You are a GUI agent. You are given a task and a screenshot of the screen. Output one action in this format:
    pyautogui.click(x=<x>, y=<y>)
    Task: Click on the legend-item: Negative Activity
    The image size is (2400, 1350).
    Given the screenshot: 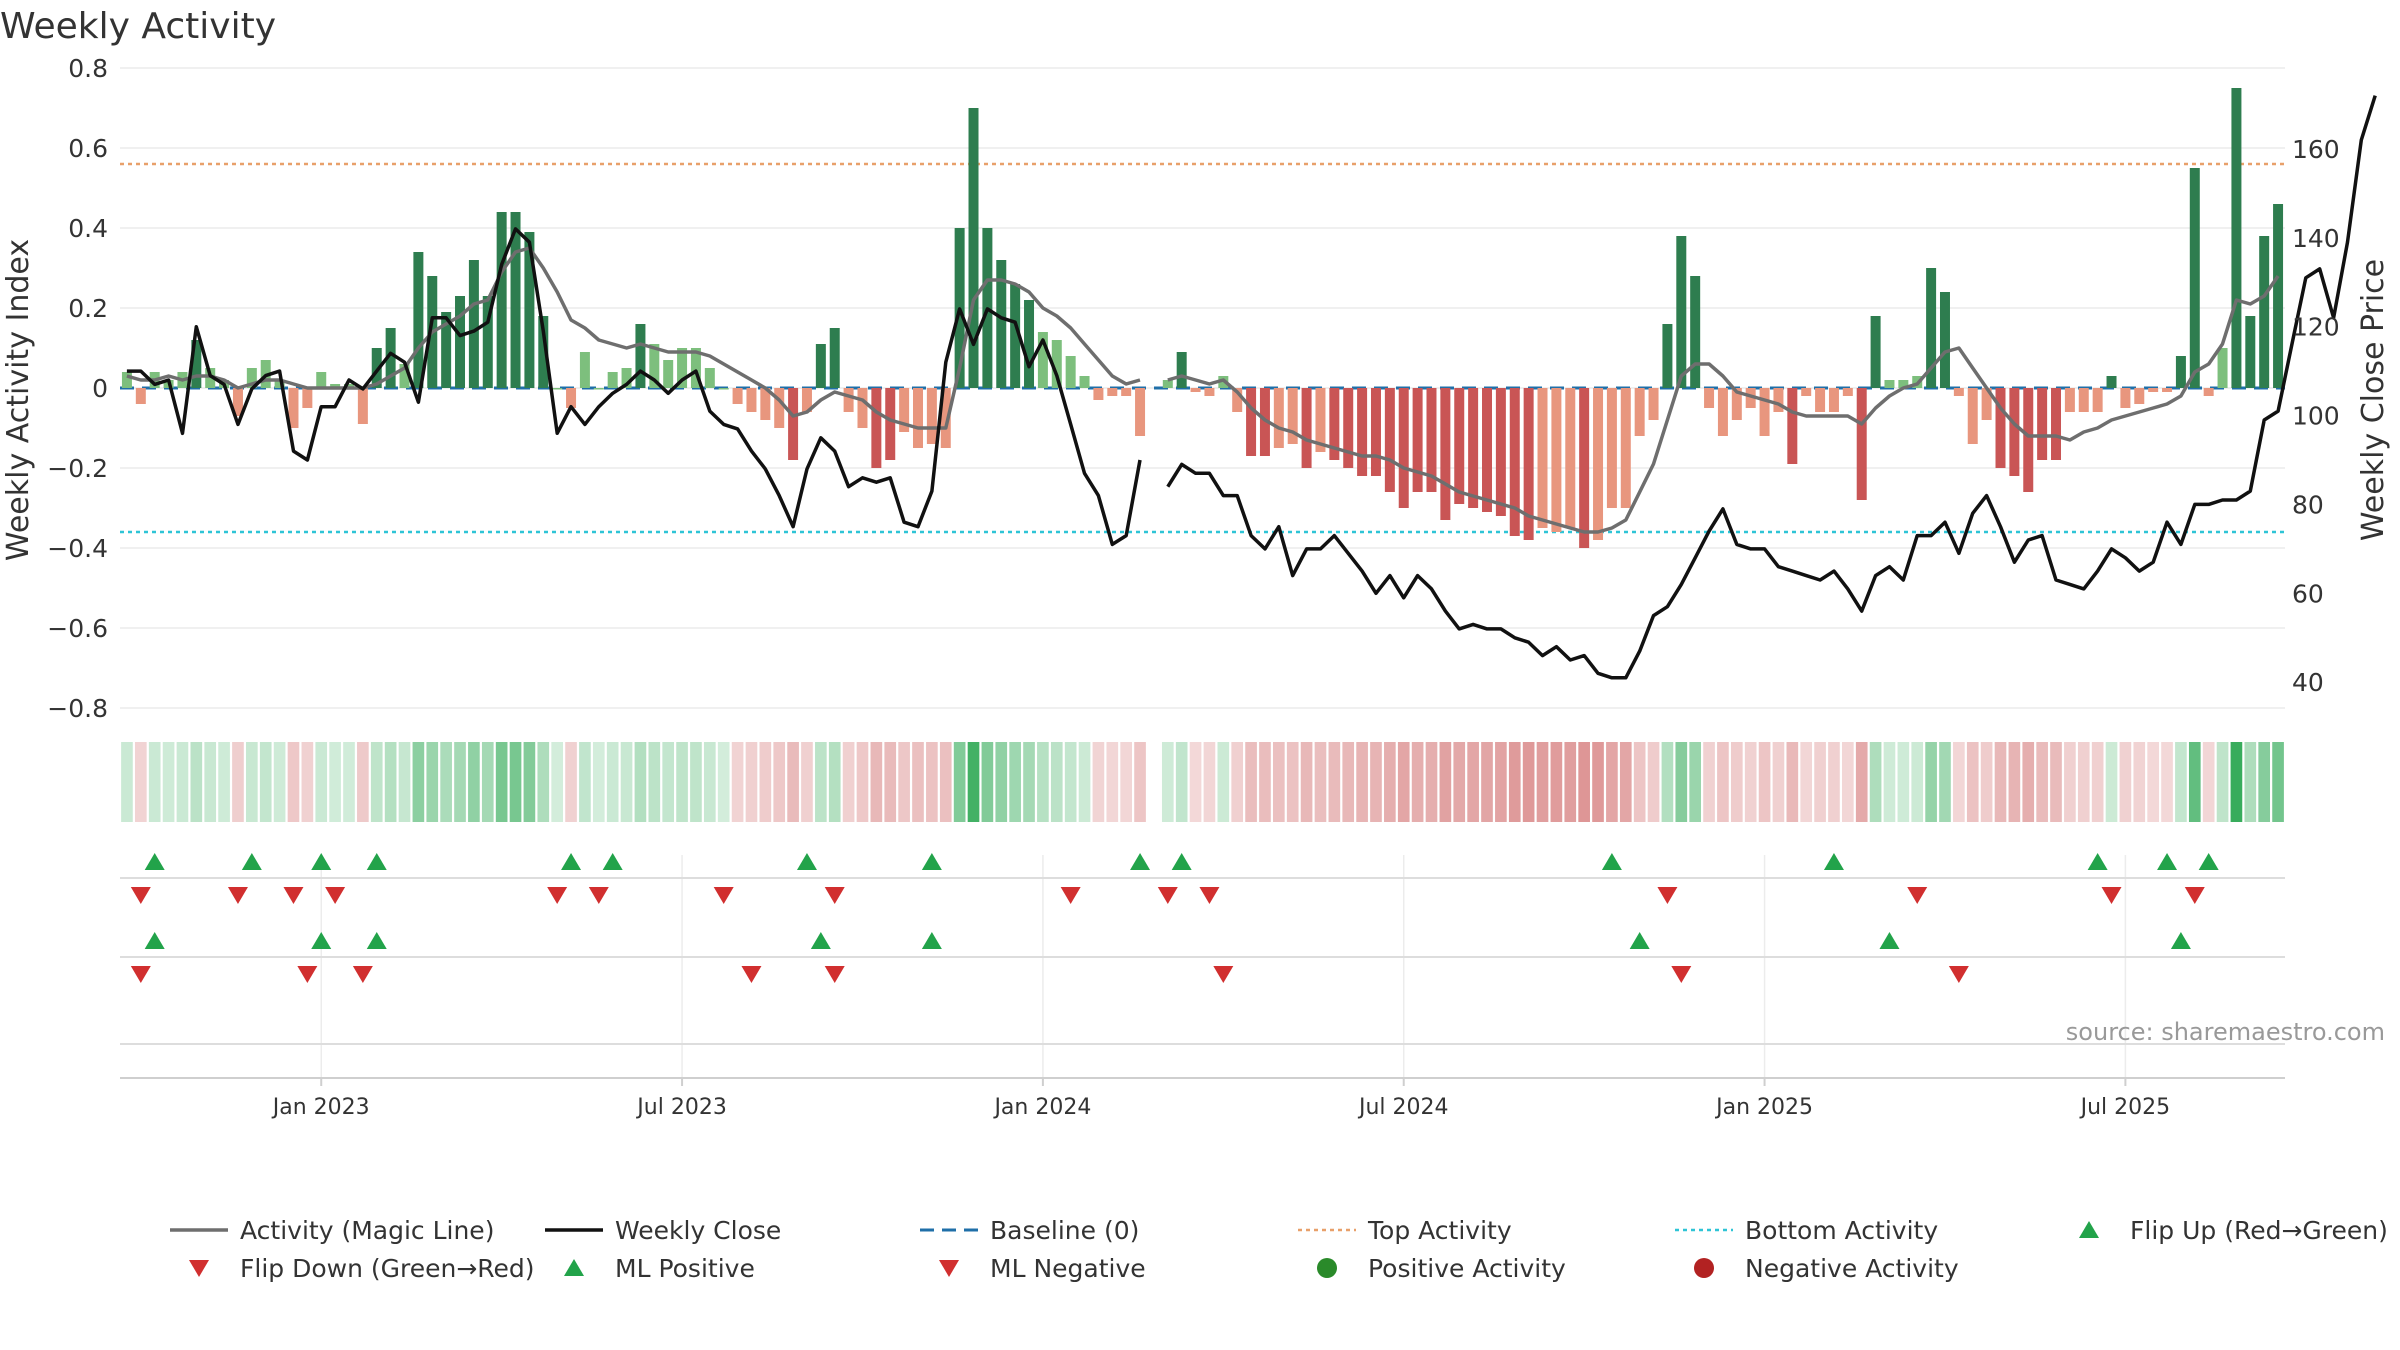 What is the action you would take?
    pyautogui.click(x=1826, y=1268)
    